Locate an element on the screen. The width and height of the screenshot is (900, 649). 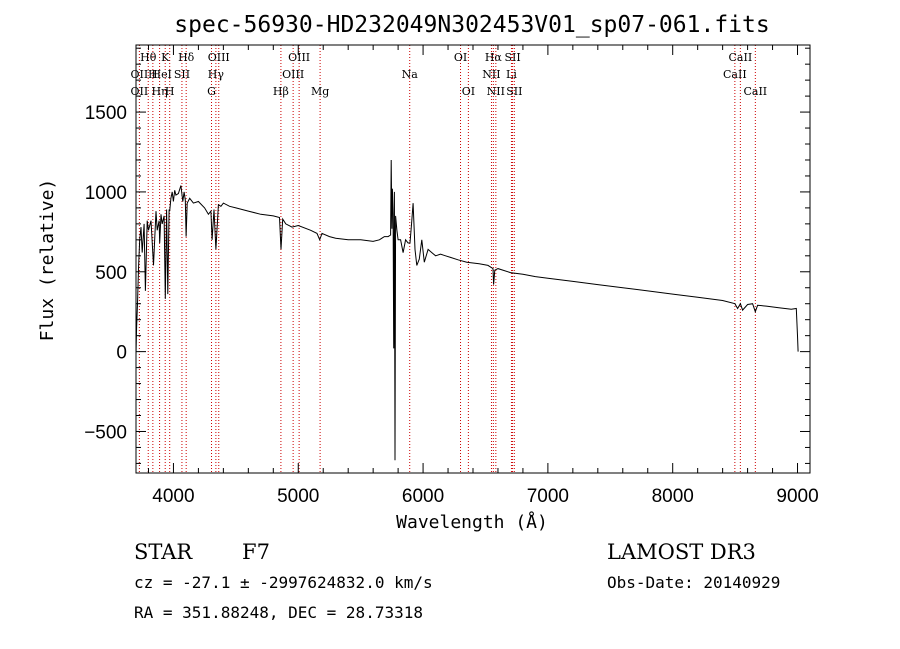
coordinates: RA = 351.88248, DEC = 28.73318 is located at coordinates (278, 612).